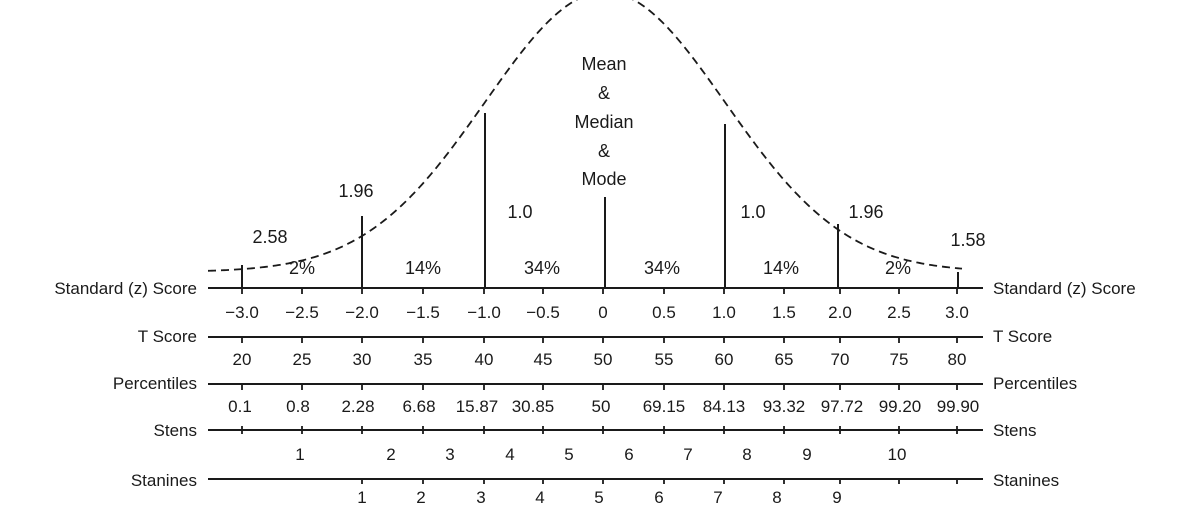 Image resolution: width=1184 pixels, height=512 pixels. What do you see at coordinates (539, 497) in the screenshot?
I see `stanine-value: 4` at bounding box center [539, 497].